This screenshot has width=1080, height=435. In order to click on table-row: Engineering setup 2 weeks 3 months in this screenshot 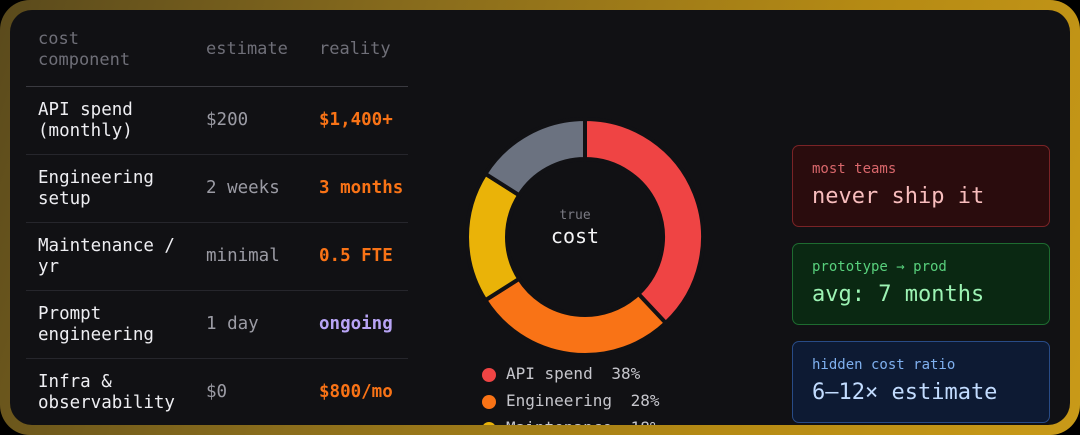, I will do `click(217, 189)`.